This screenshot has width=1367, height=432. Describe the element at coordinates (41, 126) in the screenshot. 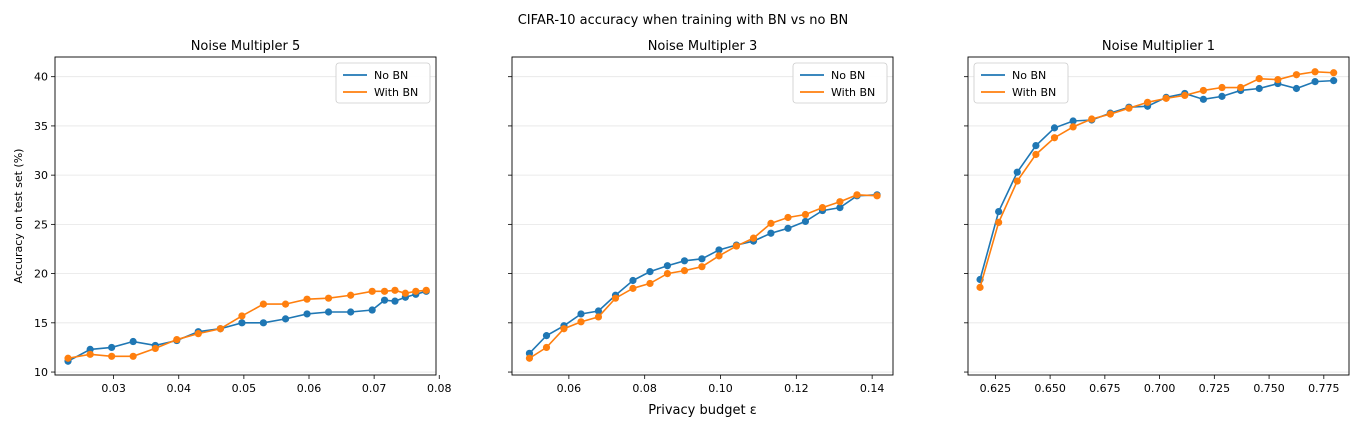

I see `y-tick-label: 35` at that location.